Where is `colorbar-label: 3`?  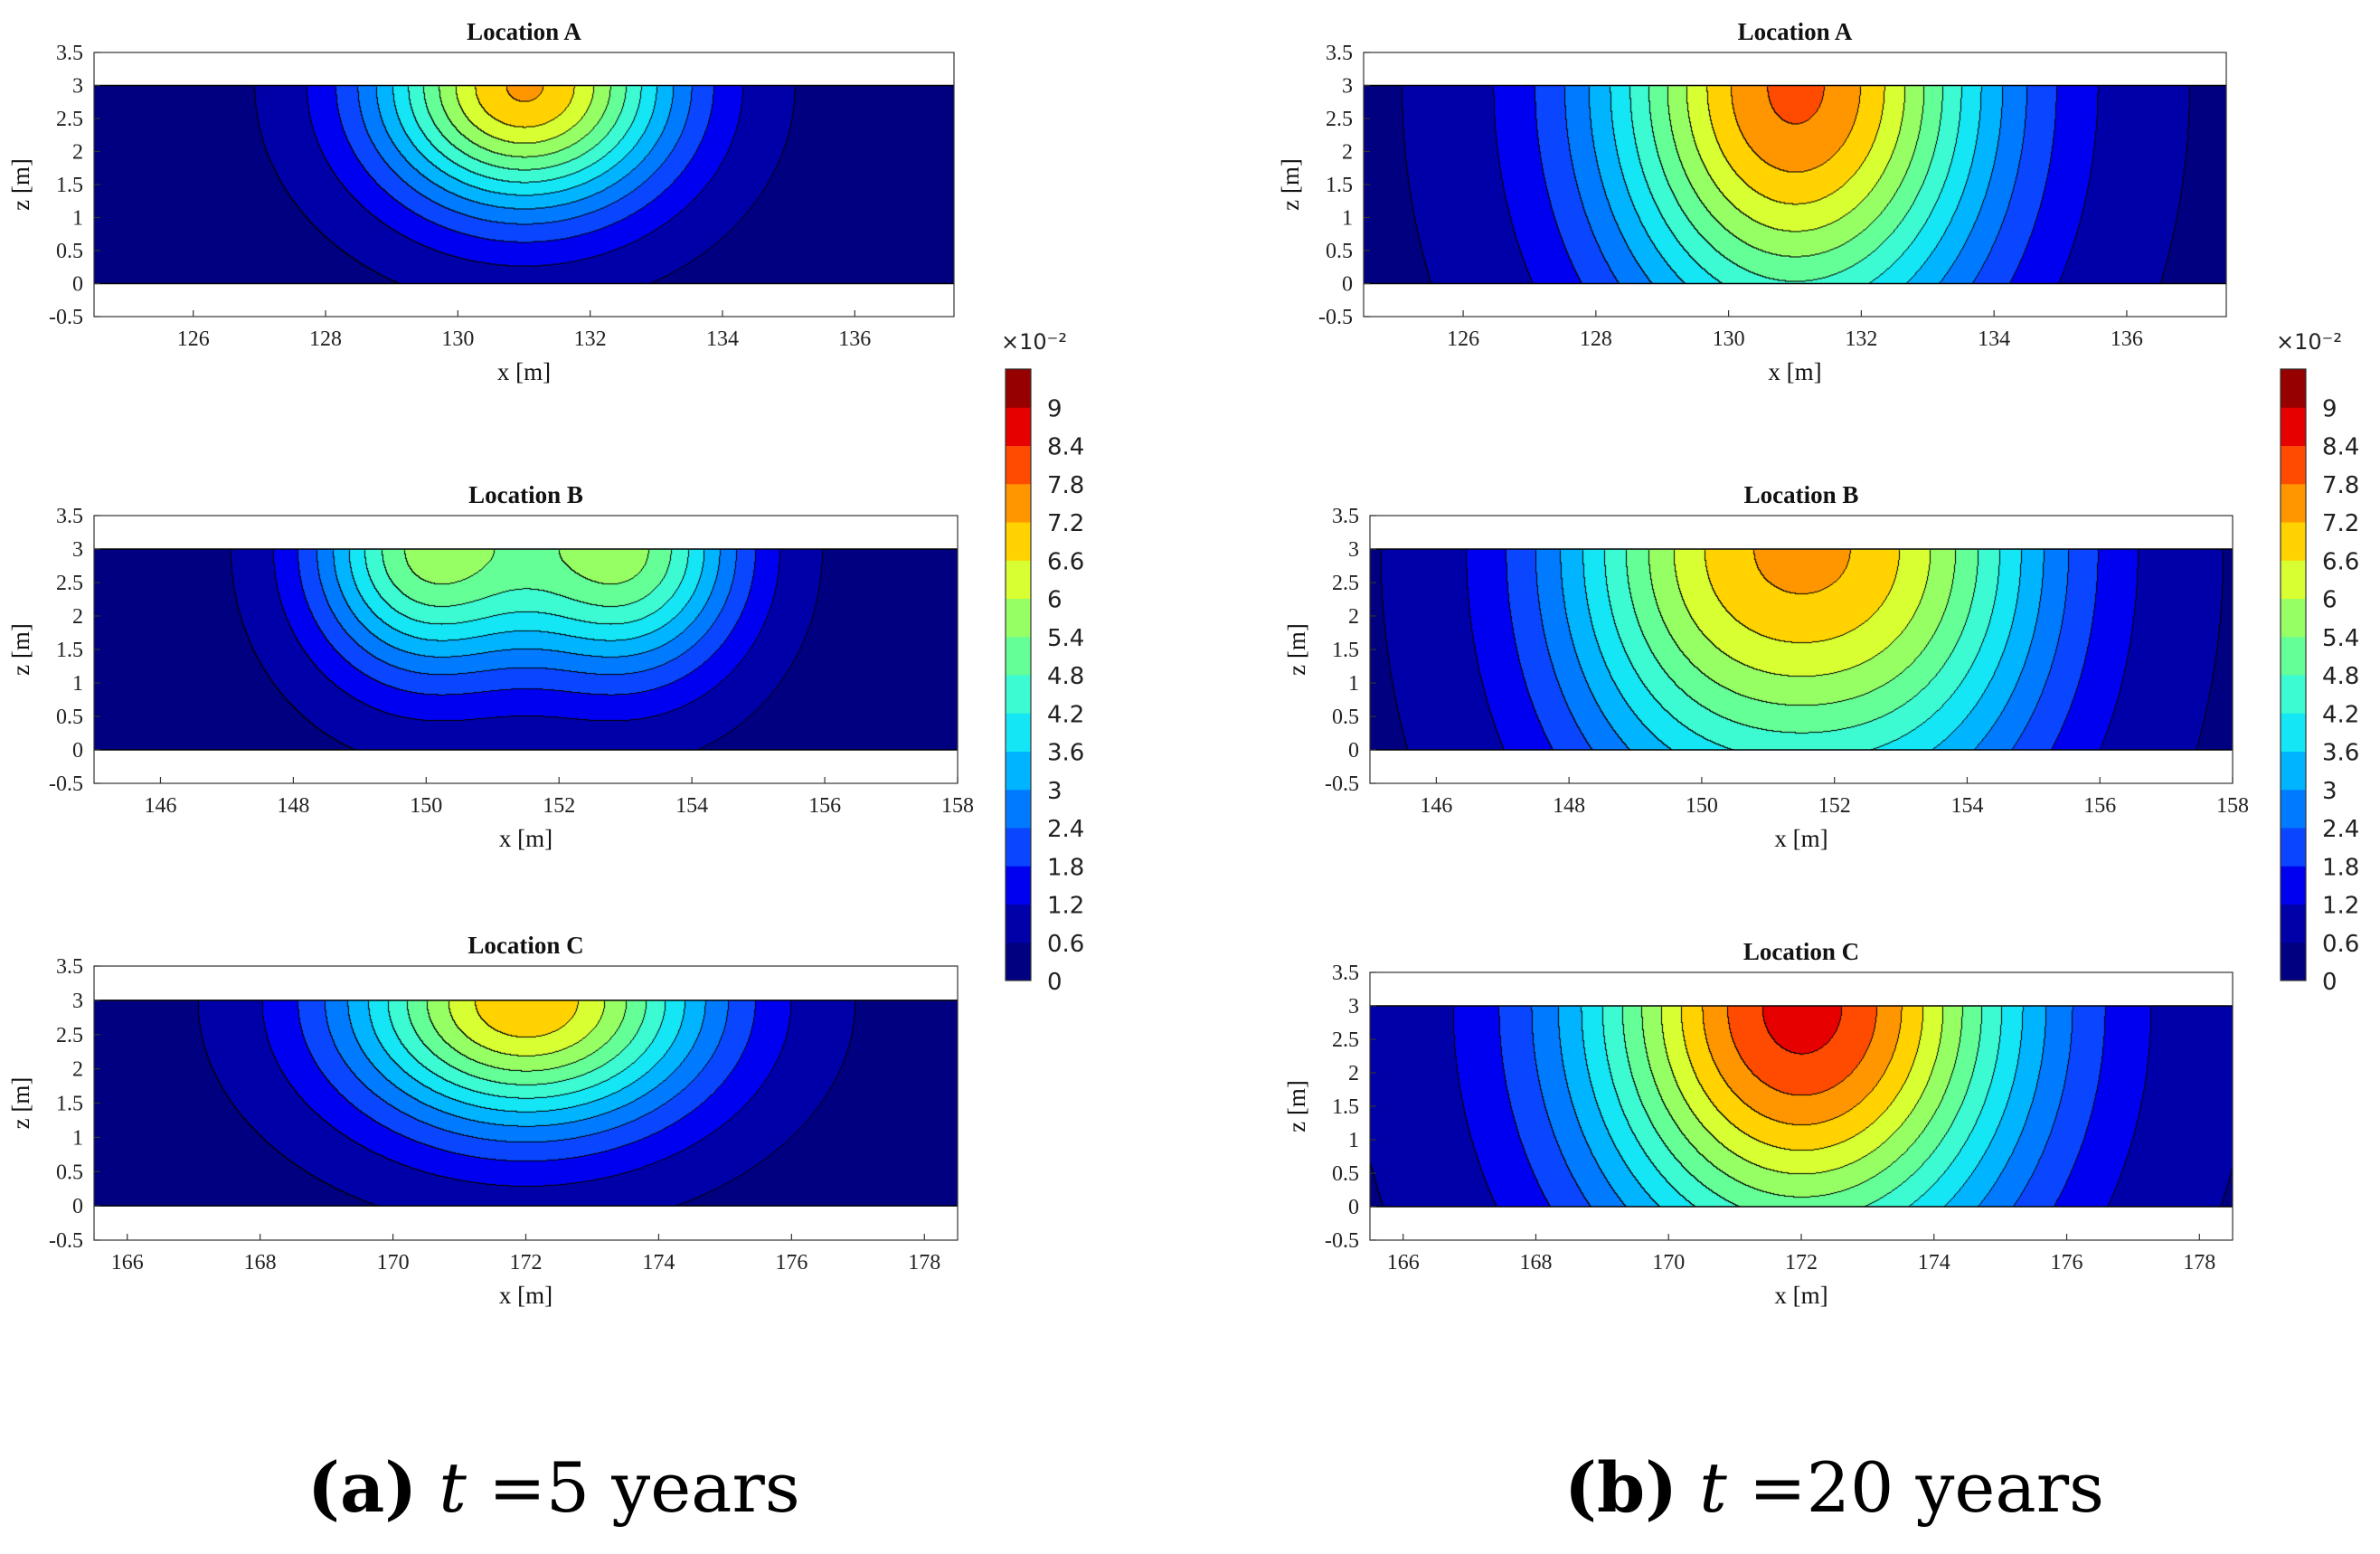
colorbar-label: 3 is located at coordinates (2330, 791).